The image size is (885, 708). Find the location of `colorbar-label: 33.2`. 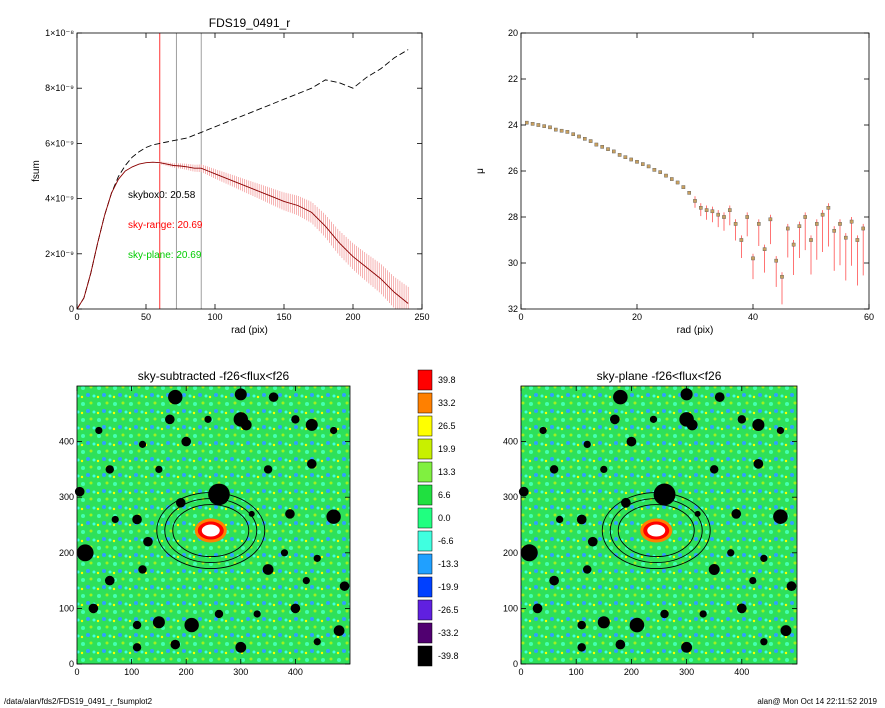

colorbar-label: 33.2 is located at coordinates (447, 403).